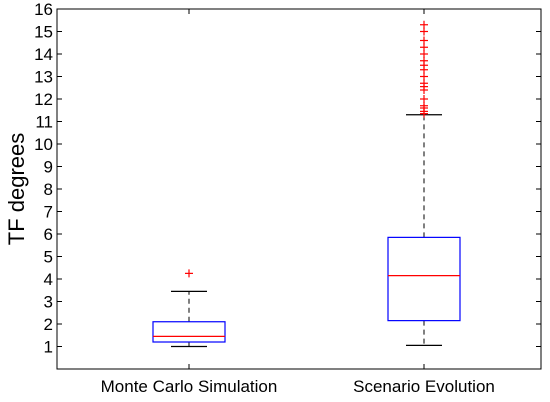 The height and width of the screenshot is (402, 550). Describe the element at coordinates (48, 324) in the screenshot. I see `y-tick-label: 2` at that location.